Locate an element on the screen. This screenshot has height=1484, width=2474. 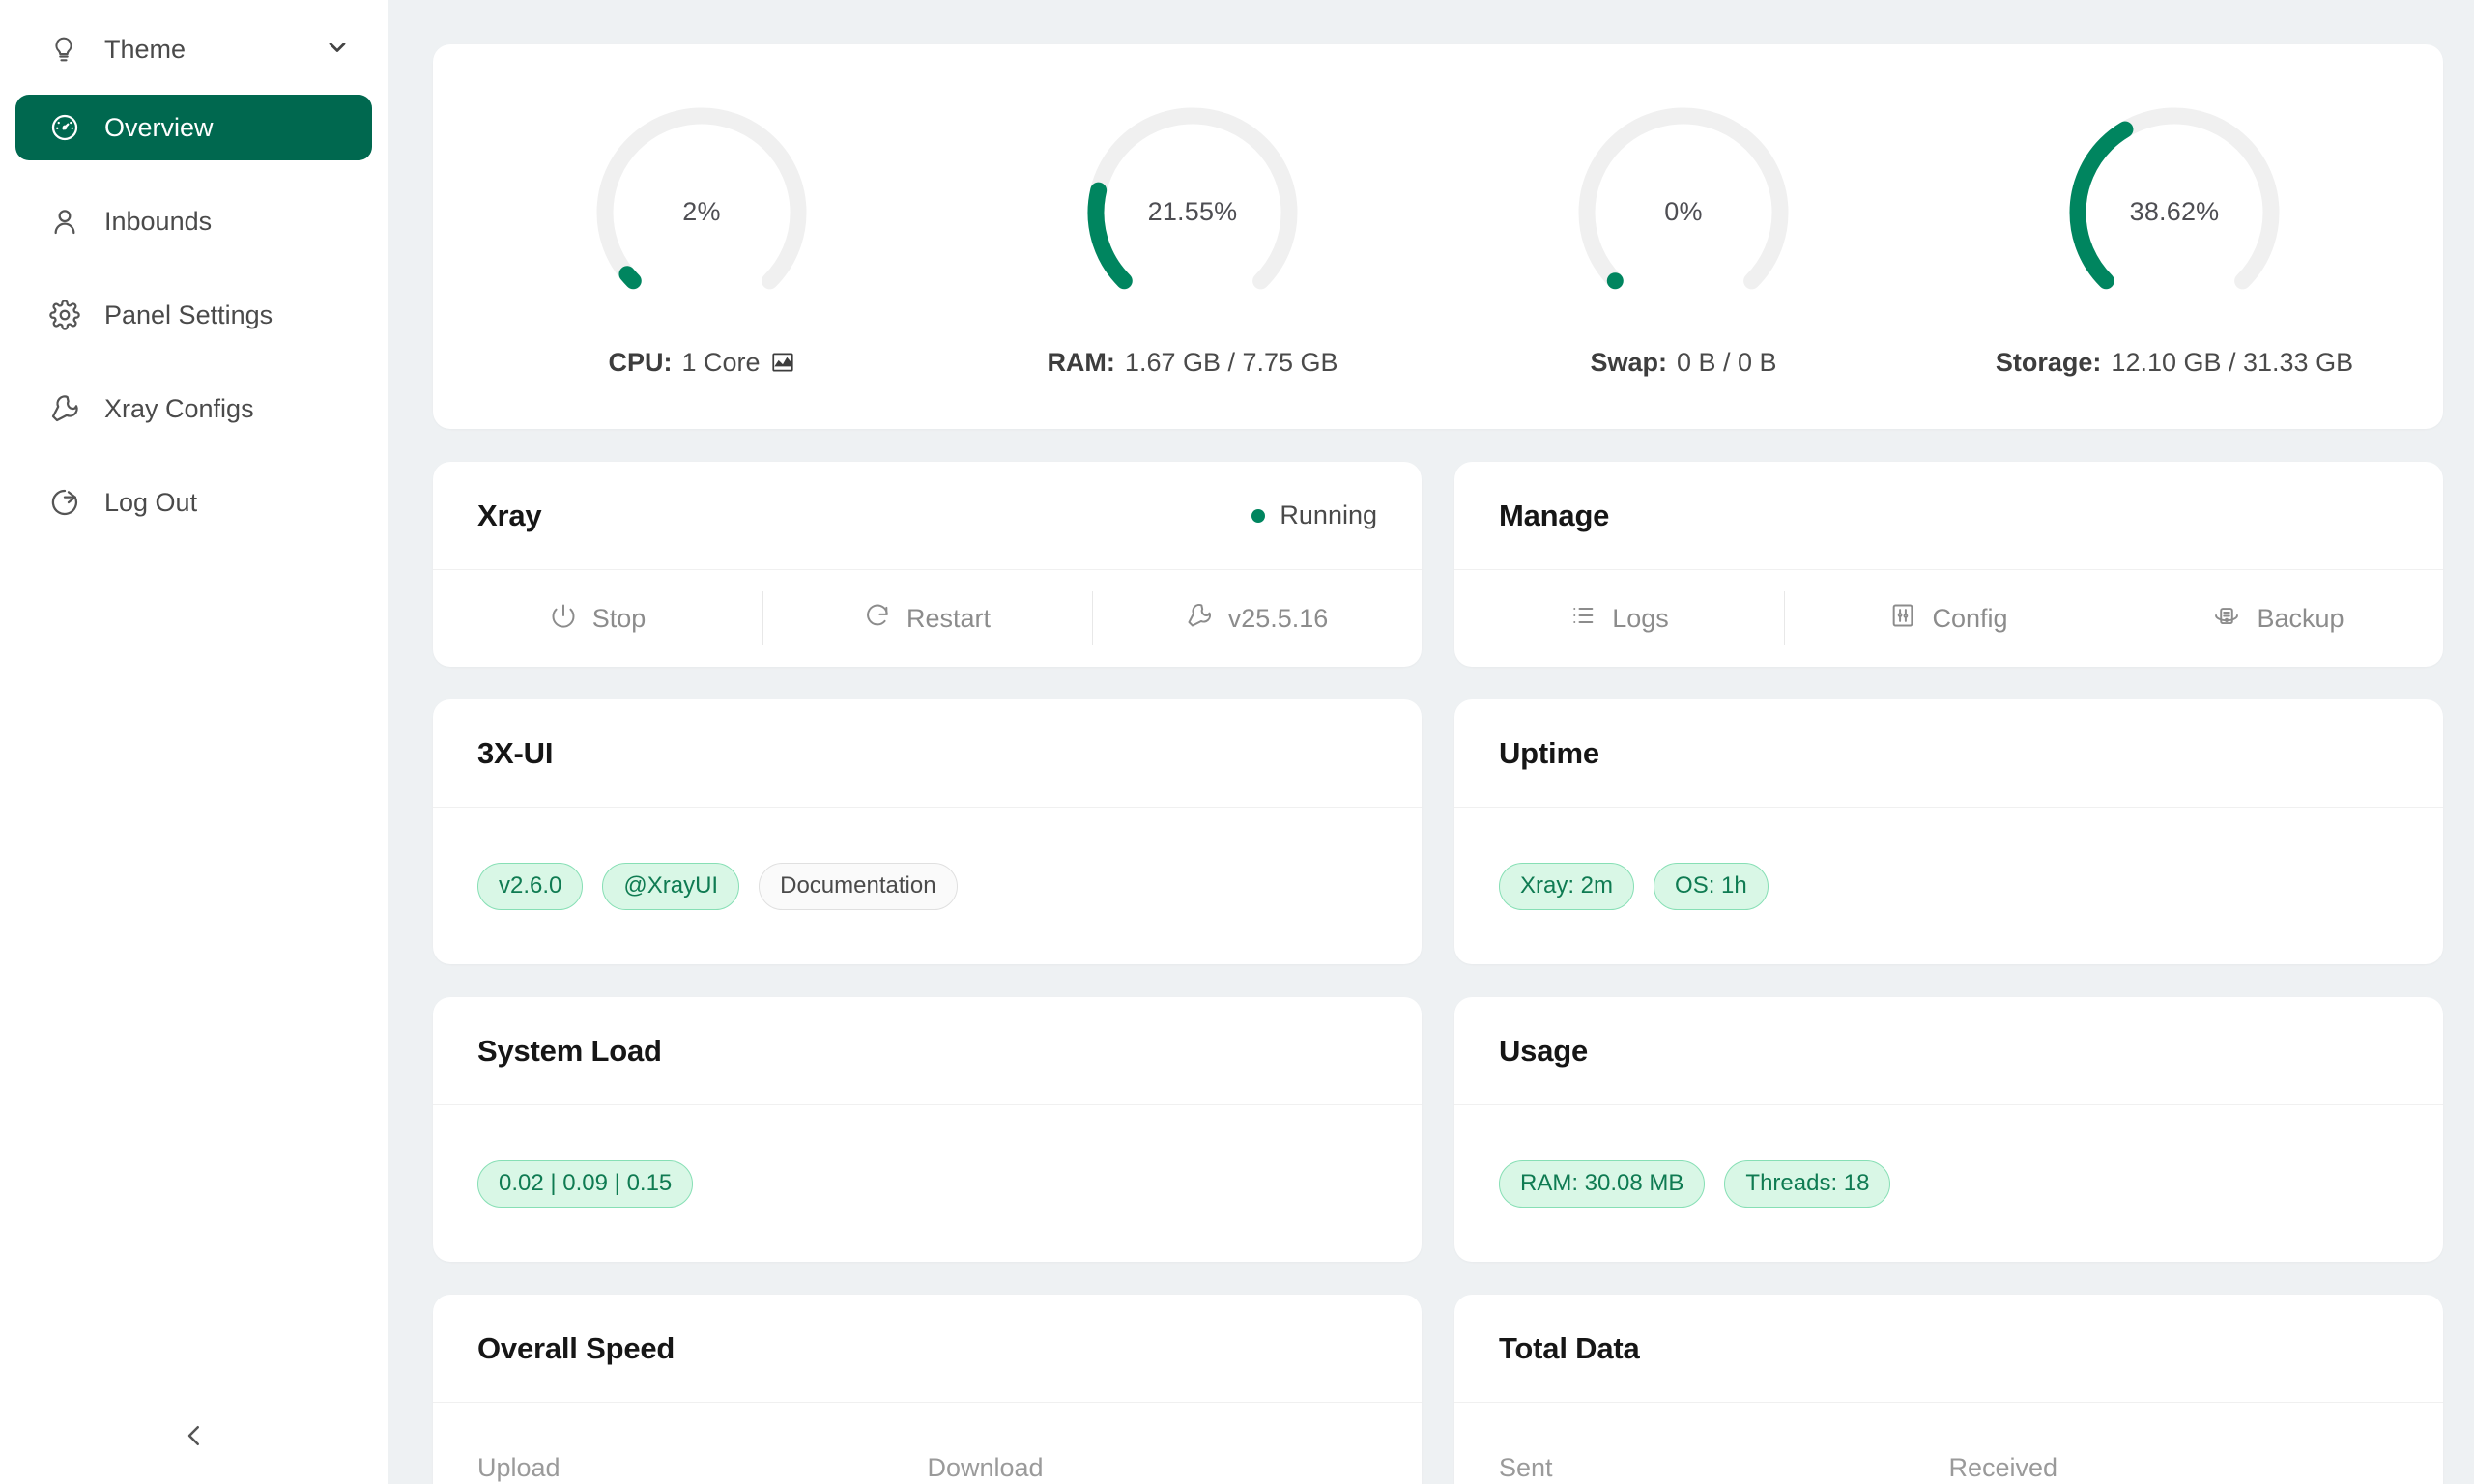
sidebar-nav: Overview Inbounds Pane is located at coordinates (194, 315).